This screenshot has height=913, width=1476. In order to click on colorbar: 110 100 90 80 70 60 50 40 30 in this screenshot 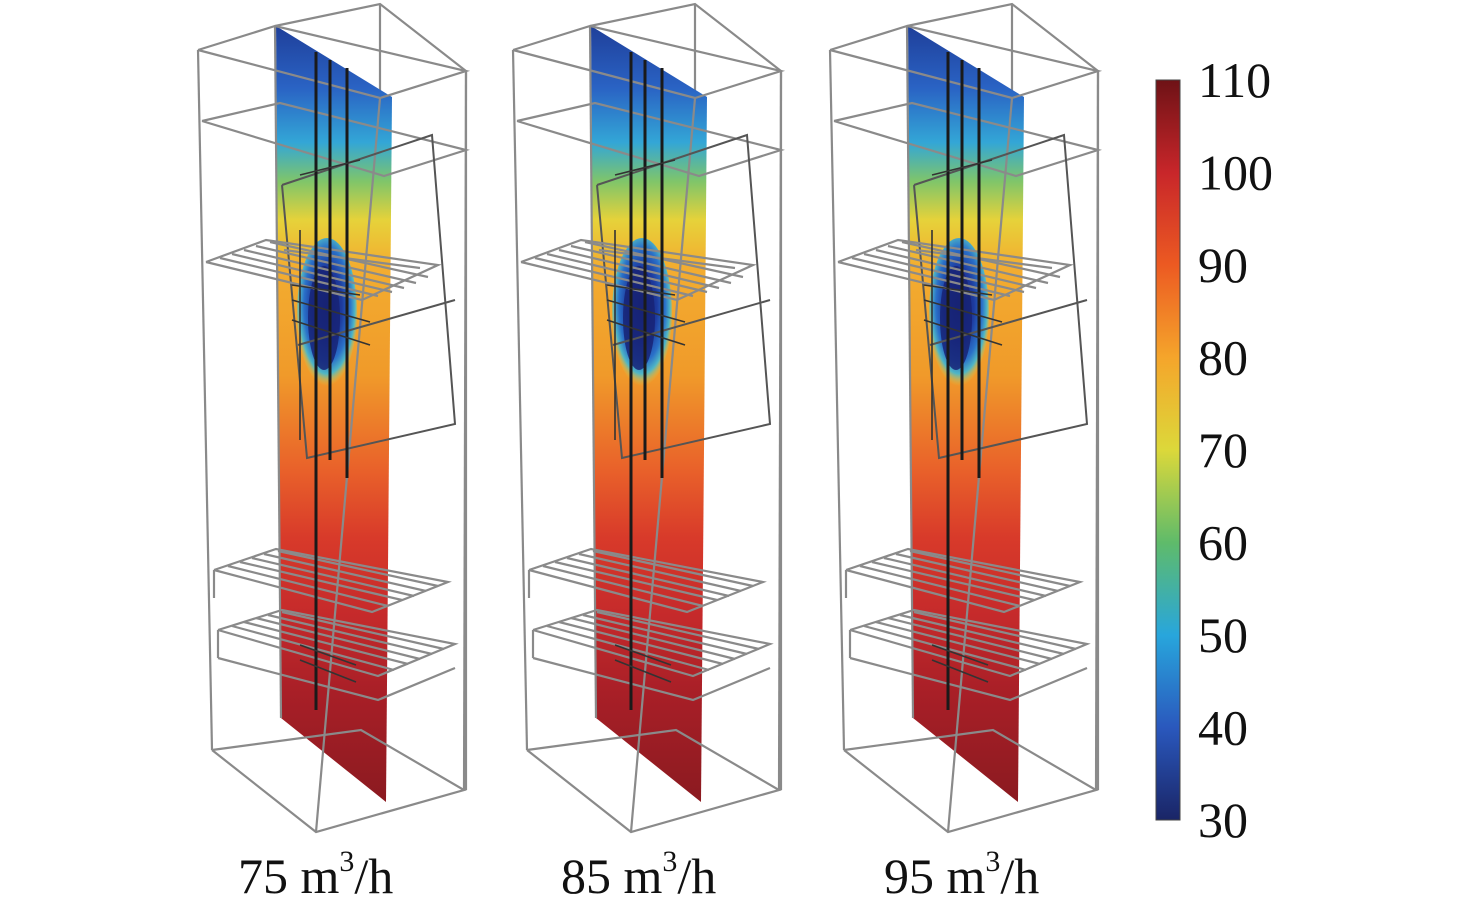, I will do `click(1214, 450)`.